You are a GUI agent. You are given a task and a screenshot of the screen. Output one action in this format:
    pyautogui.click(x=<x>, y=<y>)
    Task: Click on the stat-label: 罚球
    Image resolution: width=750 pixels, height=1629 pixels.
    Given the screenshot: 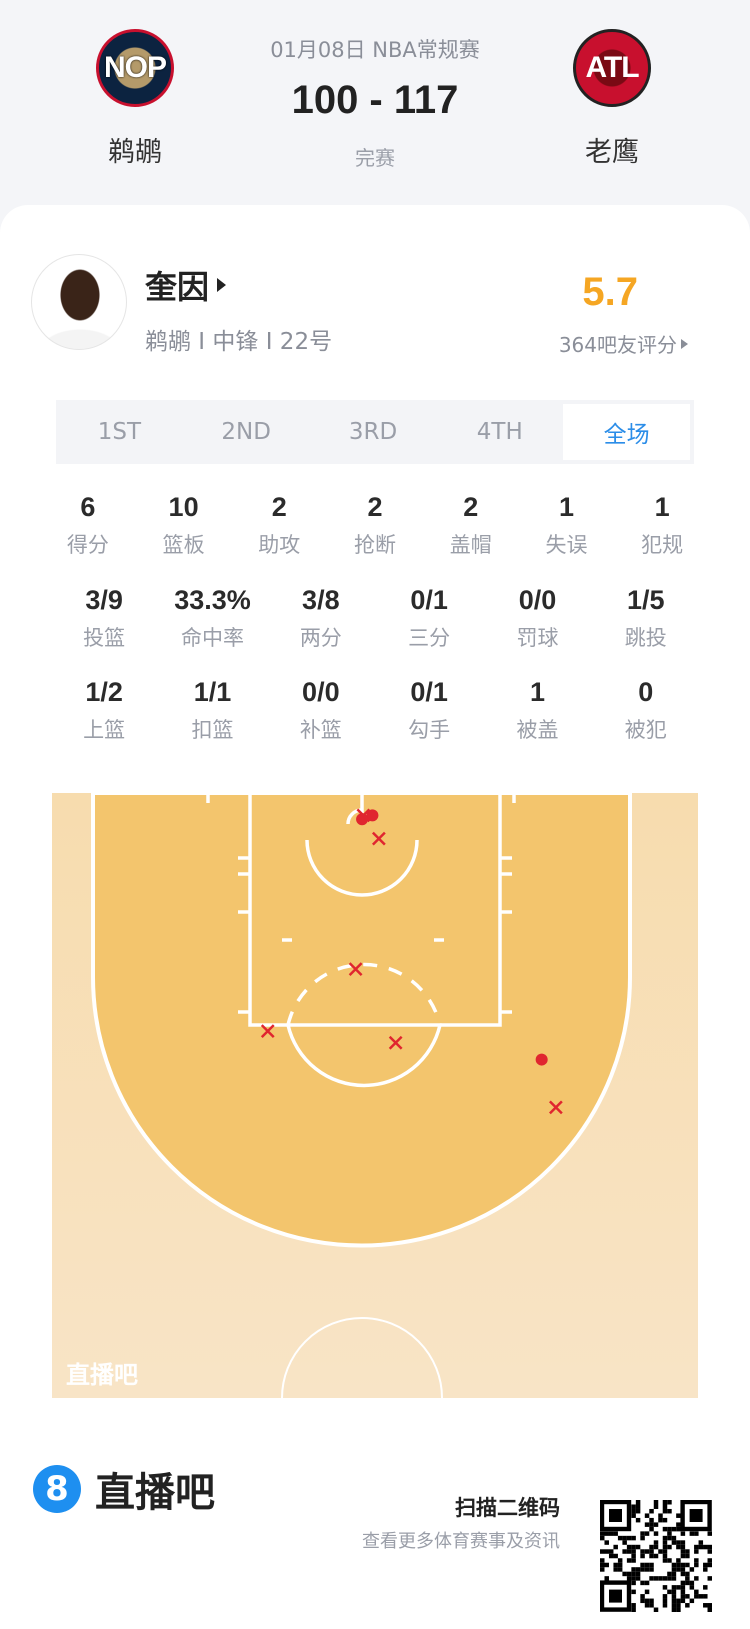 What is the action you would take?
    pyautogui.click(x=537, y=638)
    